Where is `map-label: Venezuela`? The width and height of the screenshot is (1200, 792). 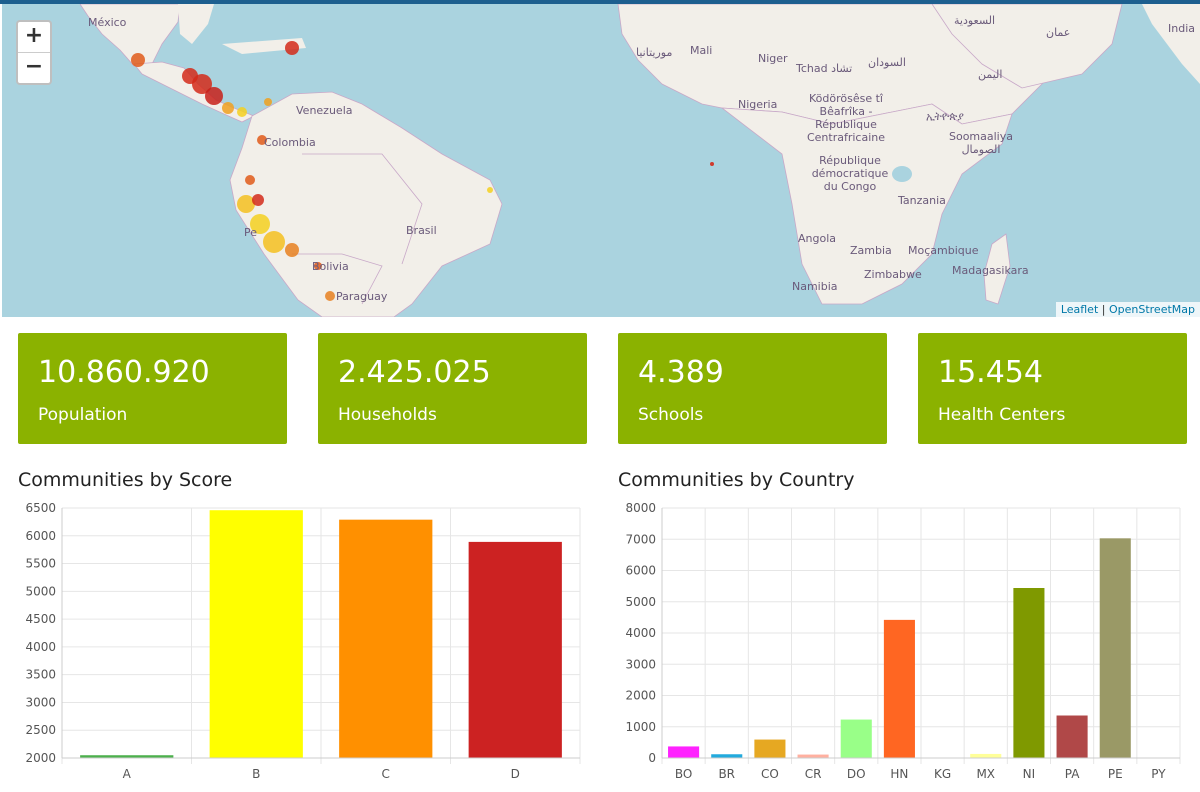
map-label: Venezuela is located at coordinates (324, 110).